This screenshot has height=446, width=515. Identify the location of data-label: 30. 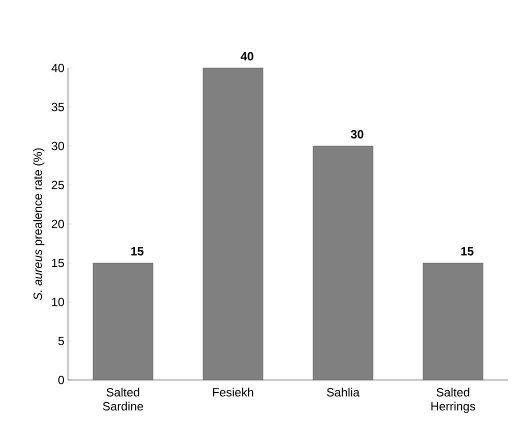
(357, 134).